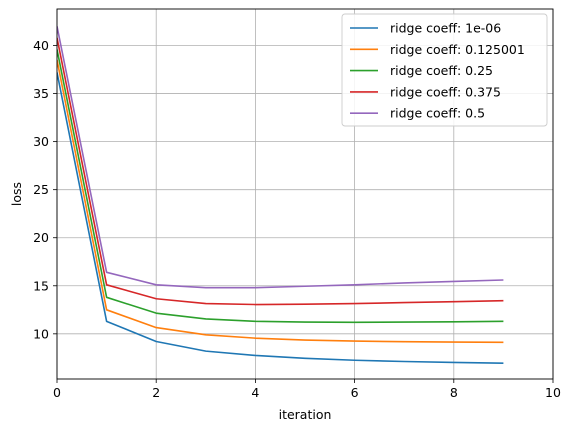 This screenshot has width=571, height=432. Describe the element at coordinates (41, 237) in the screenshot. I see `y-tick-label: 20` at that location.